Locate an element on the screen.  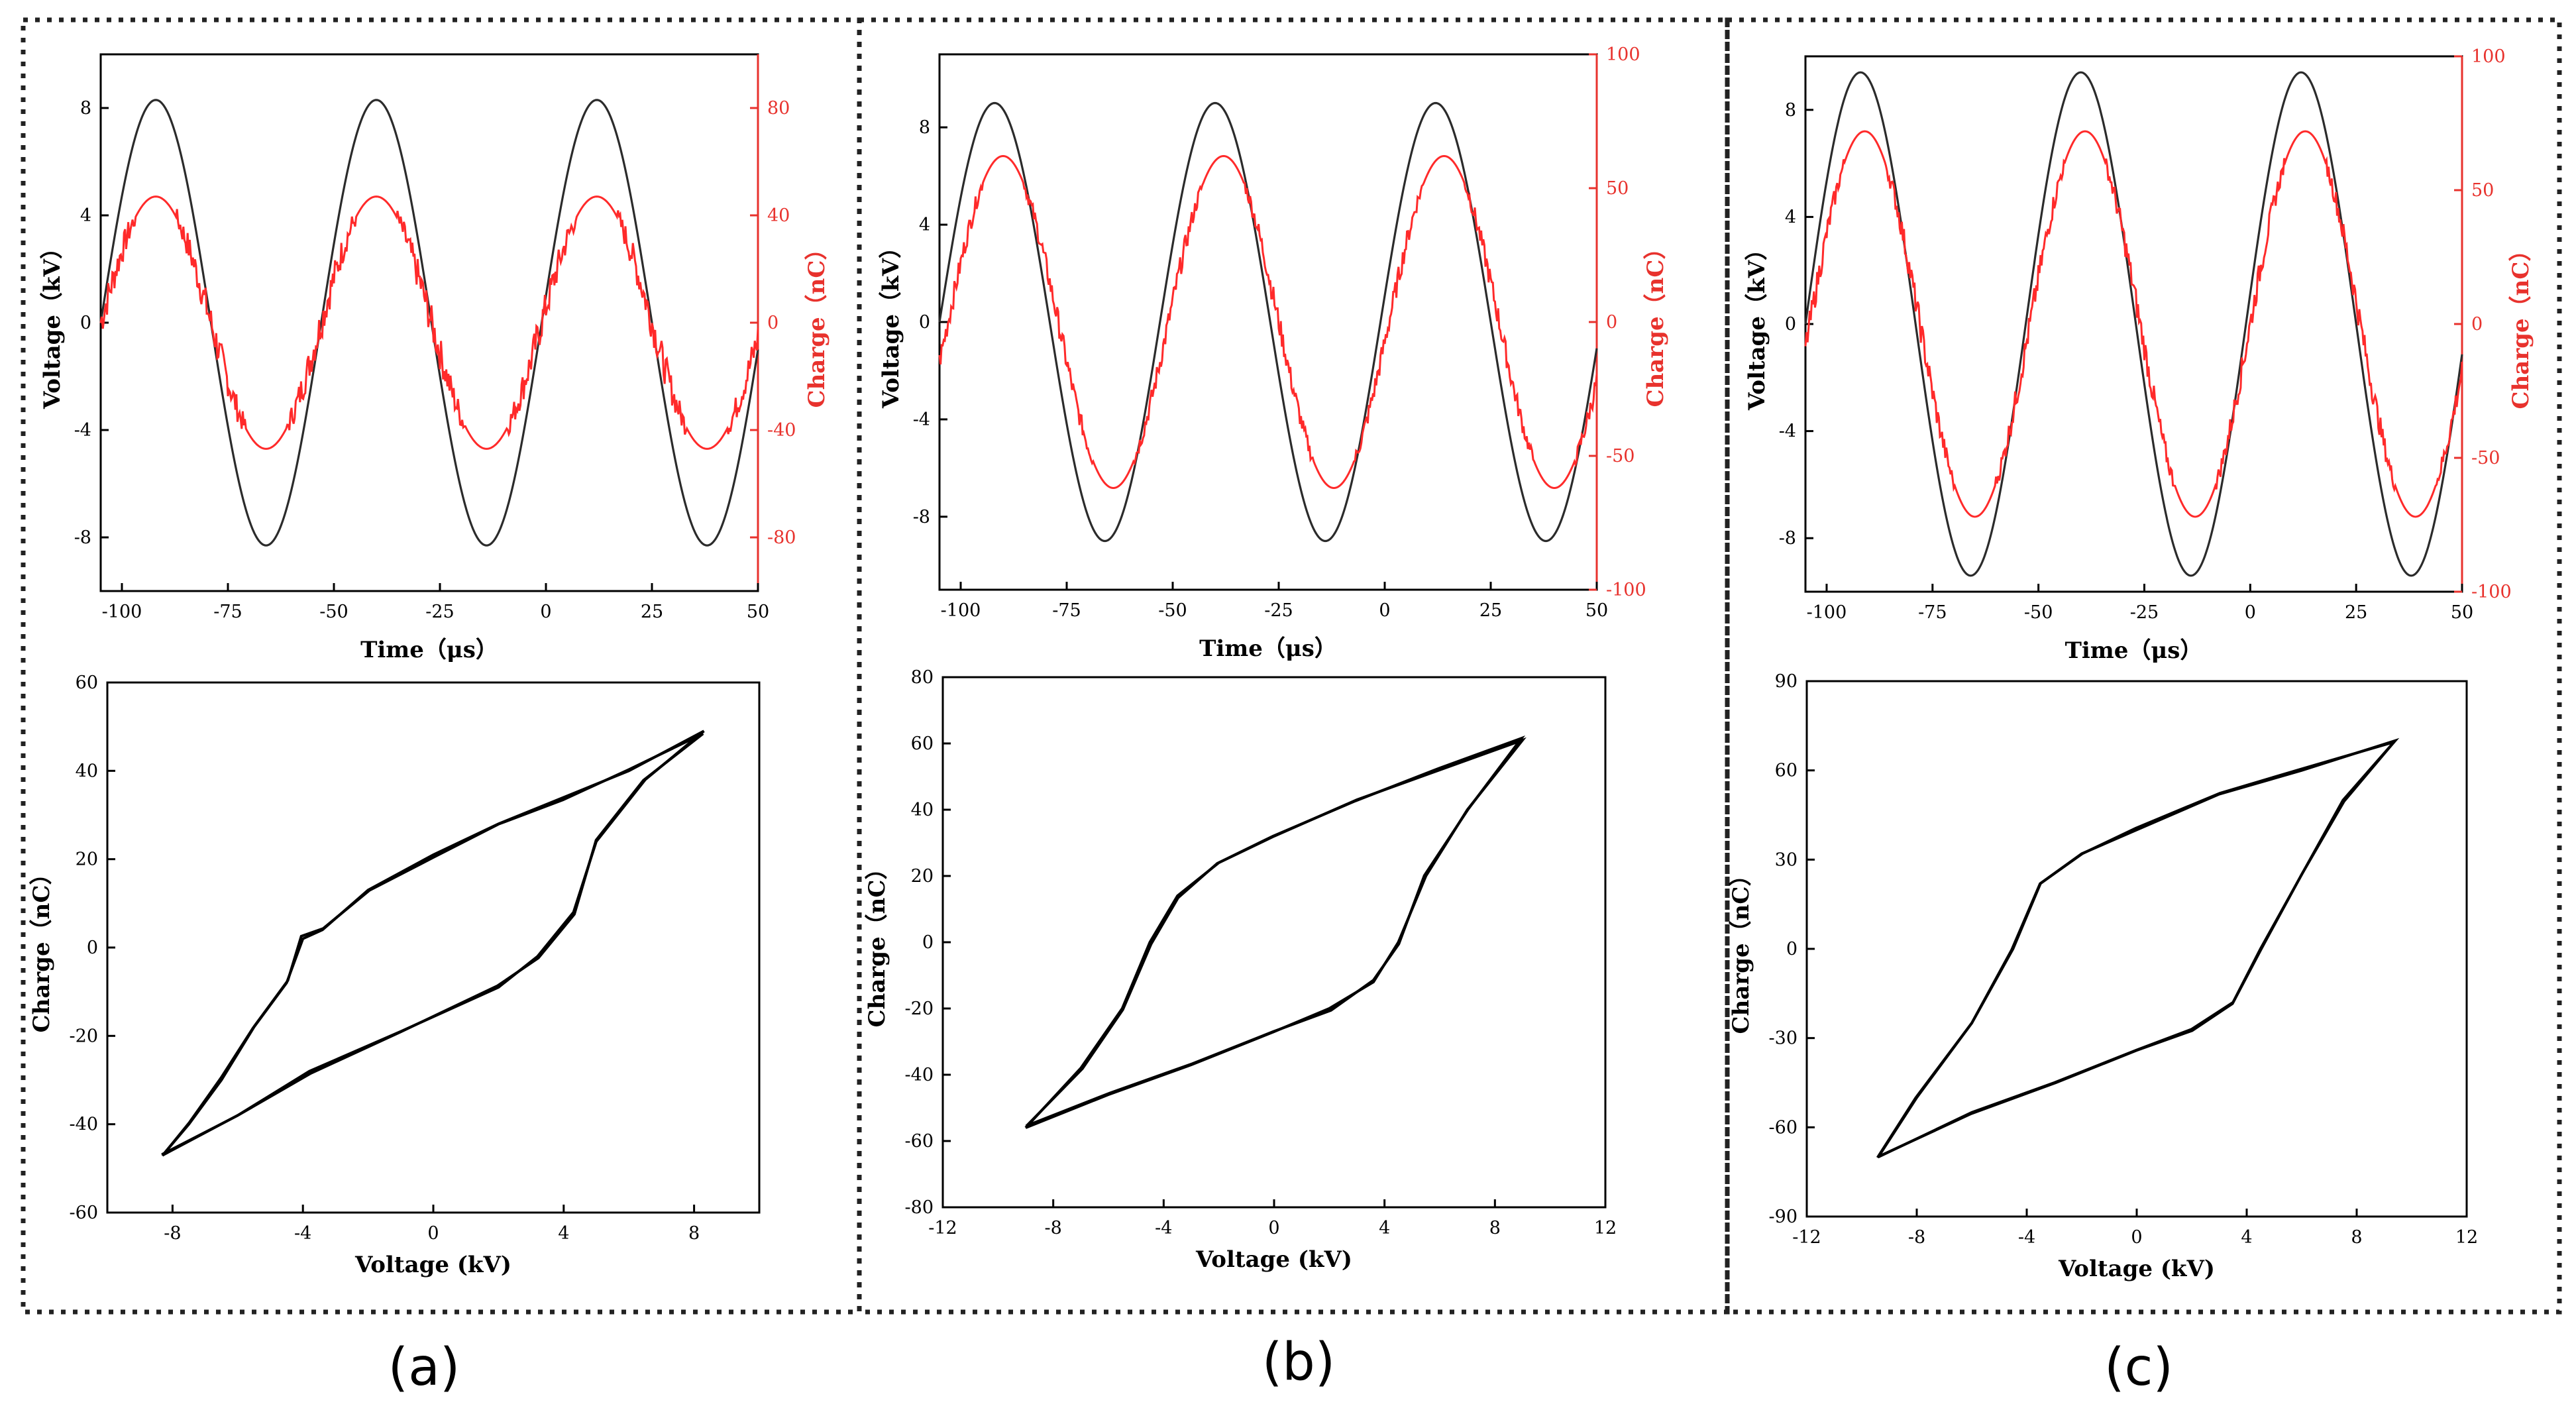
y-tick-label: -40 is located at coordinates (919, 1075).